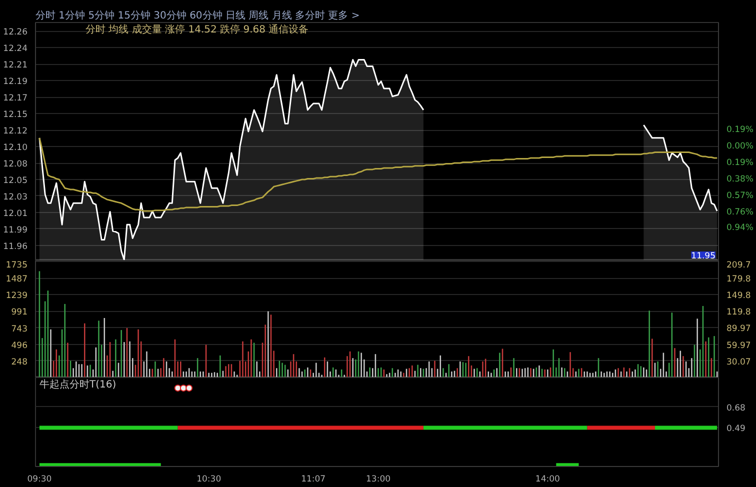 This screenshot has height=487, width=756. Describe the element at coordinates (15, 247) in the screenshot. I see `y-tick-label: 11.96` at that location.